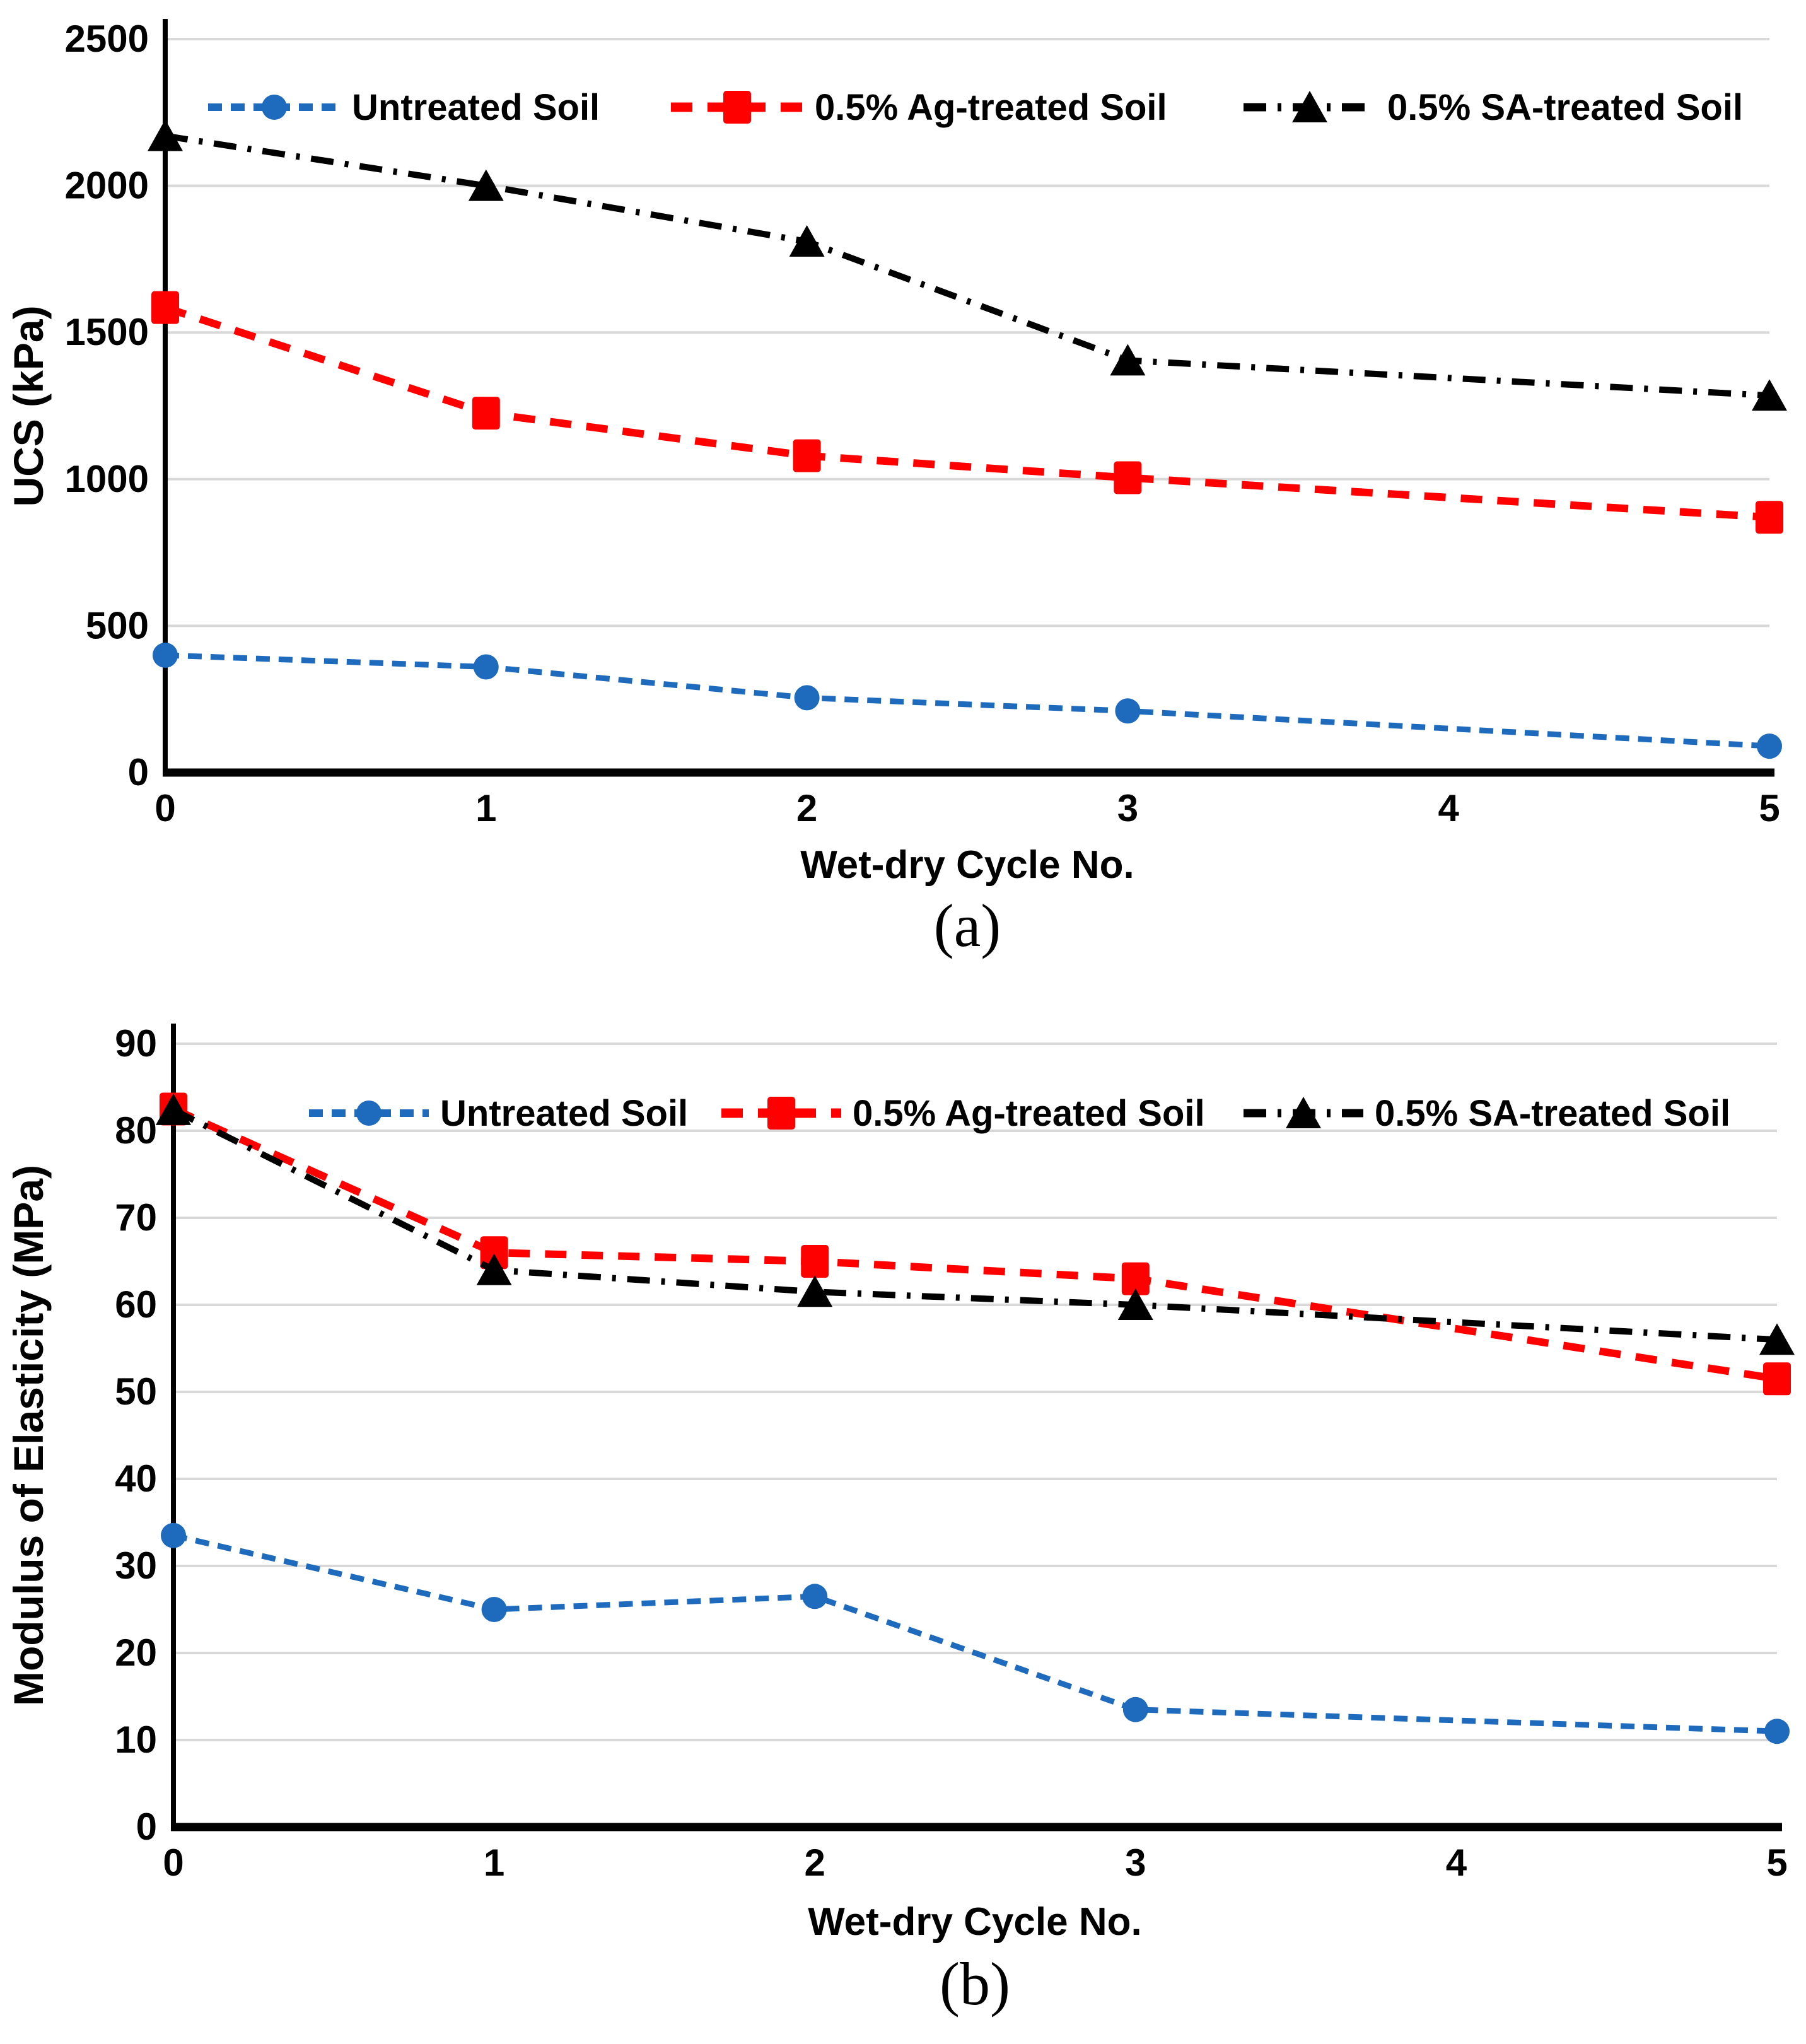 This screenshot has width=1806, height=2044. I want to click on y-tick-label: 40, so click(136, 1479).